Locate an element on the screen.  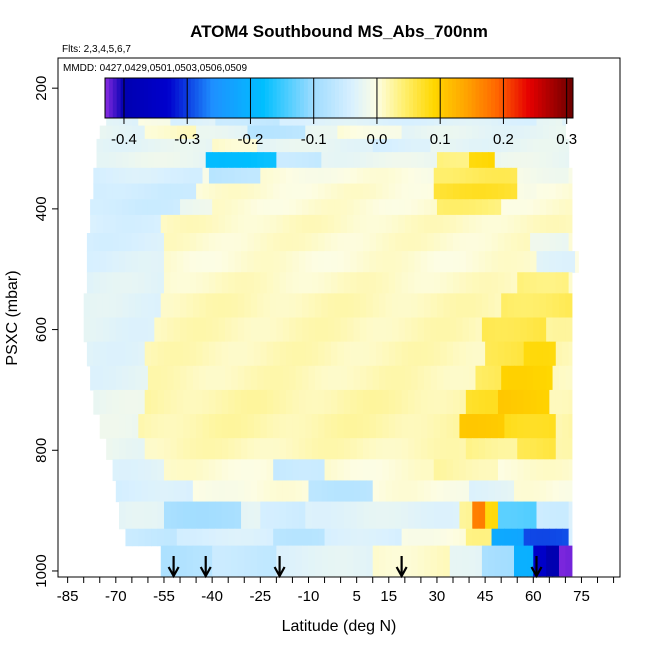
flight-arrow is located at coordinates (536, 567).